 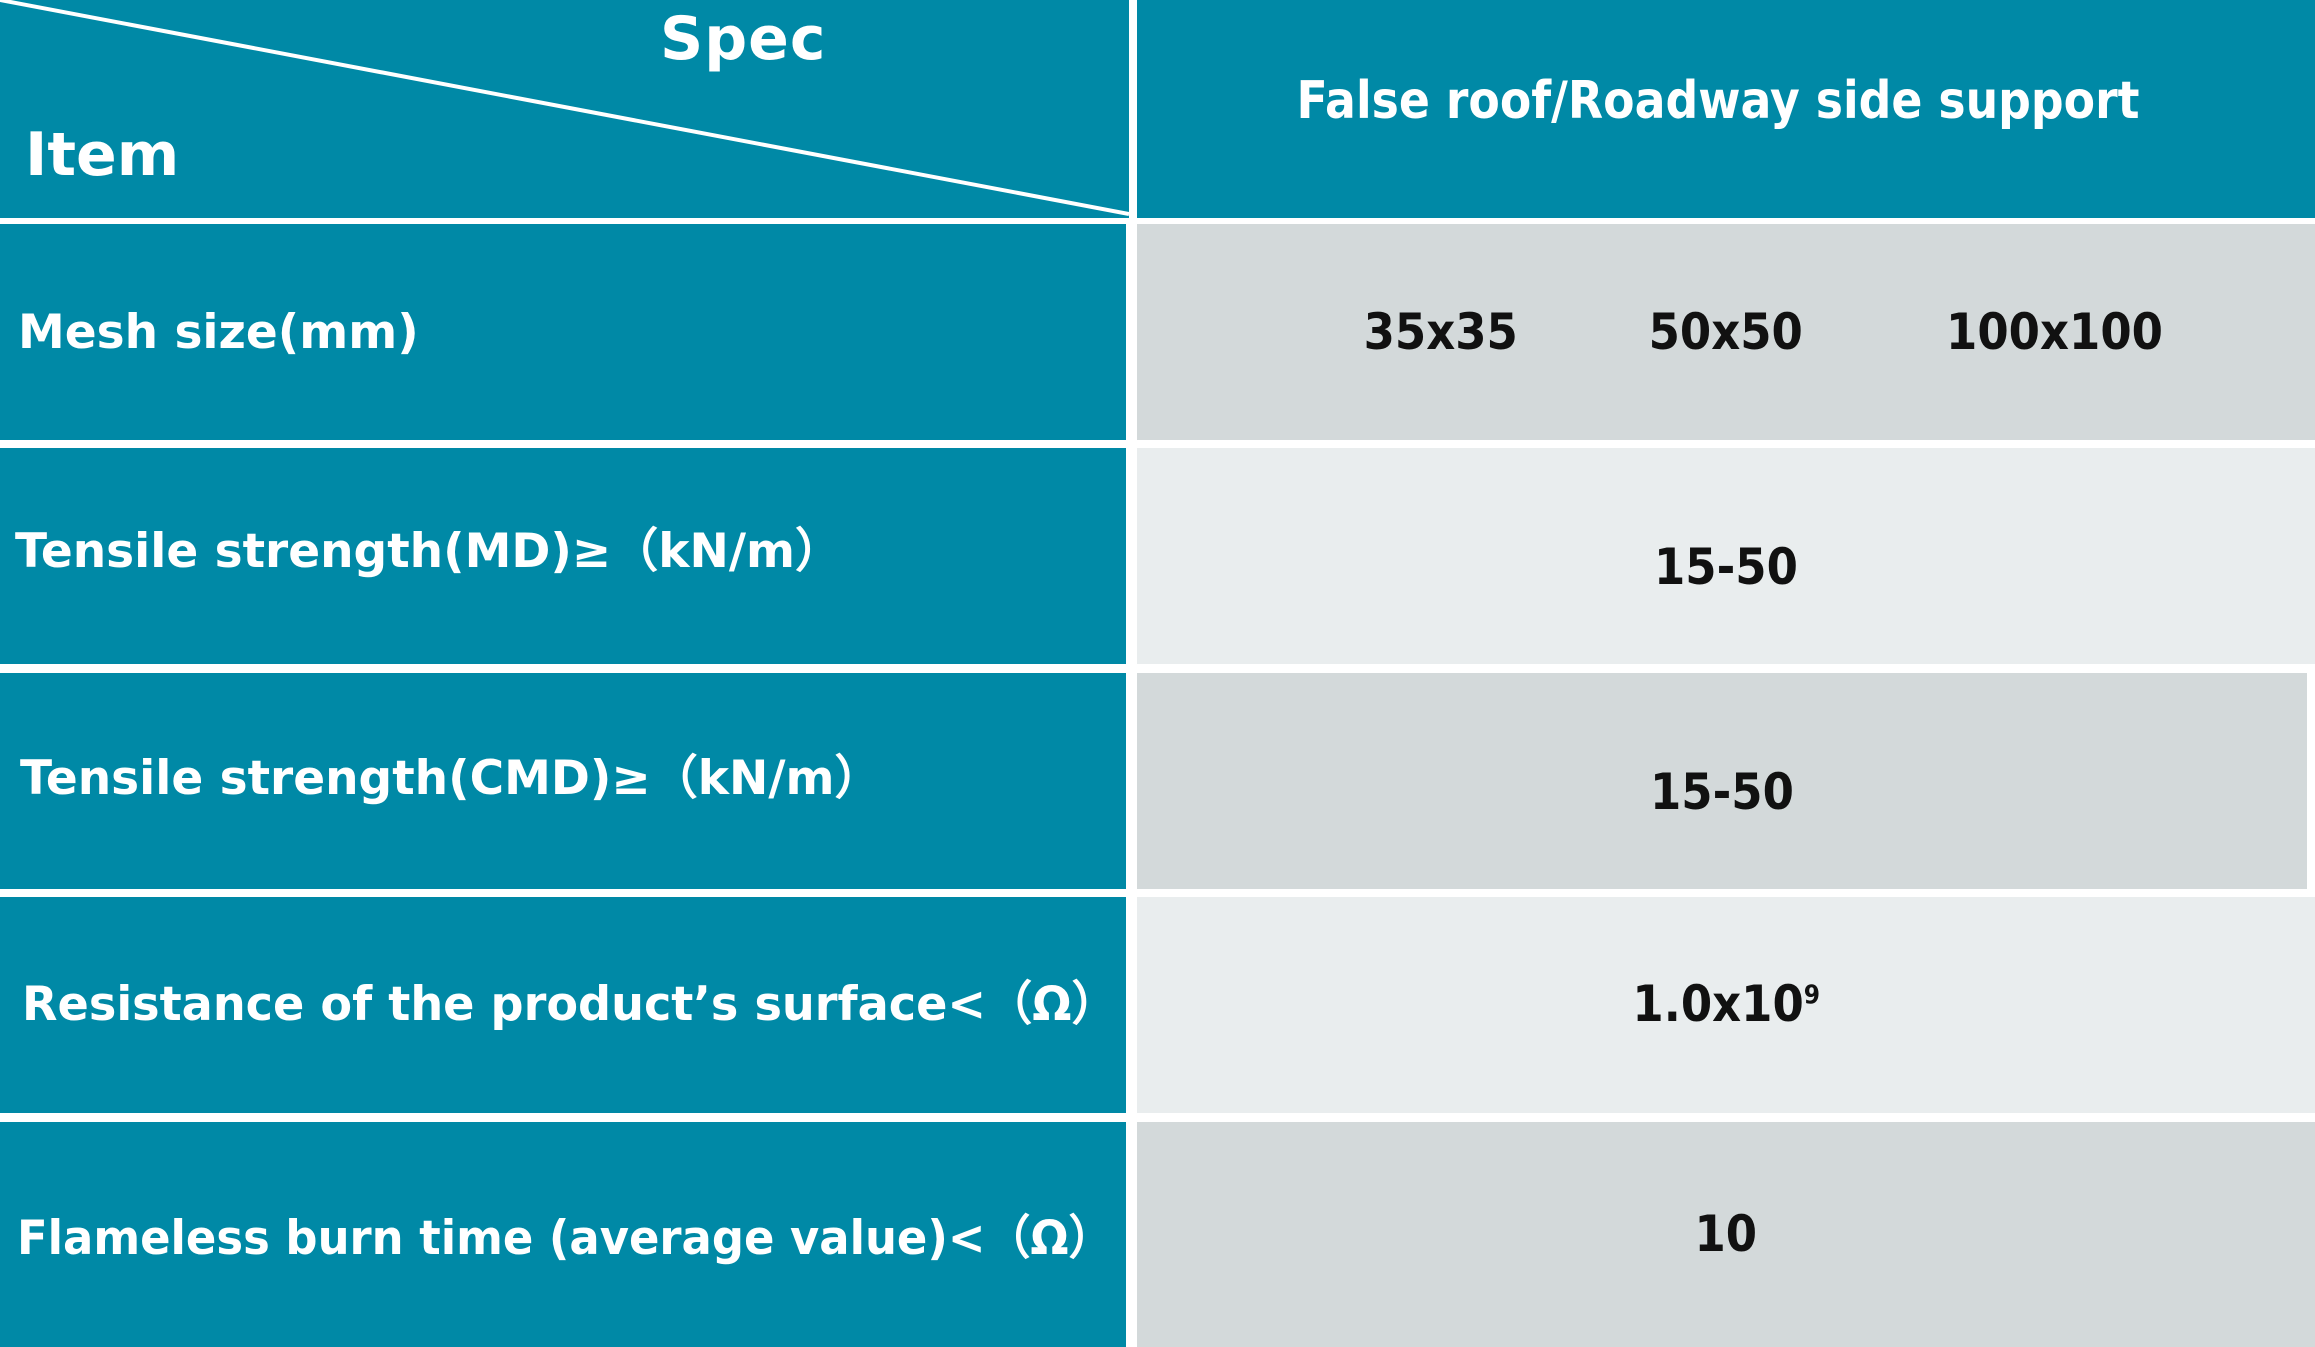 I want to click on mesh-size-values: 35x35 50x50 100x100, so click(x=1726, y=332).